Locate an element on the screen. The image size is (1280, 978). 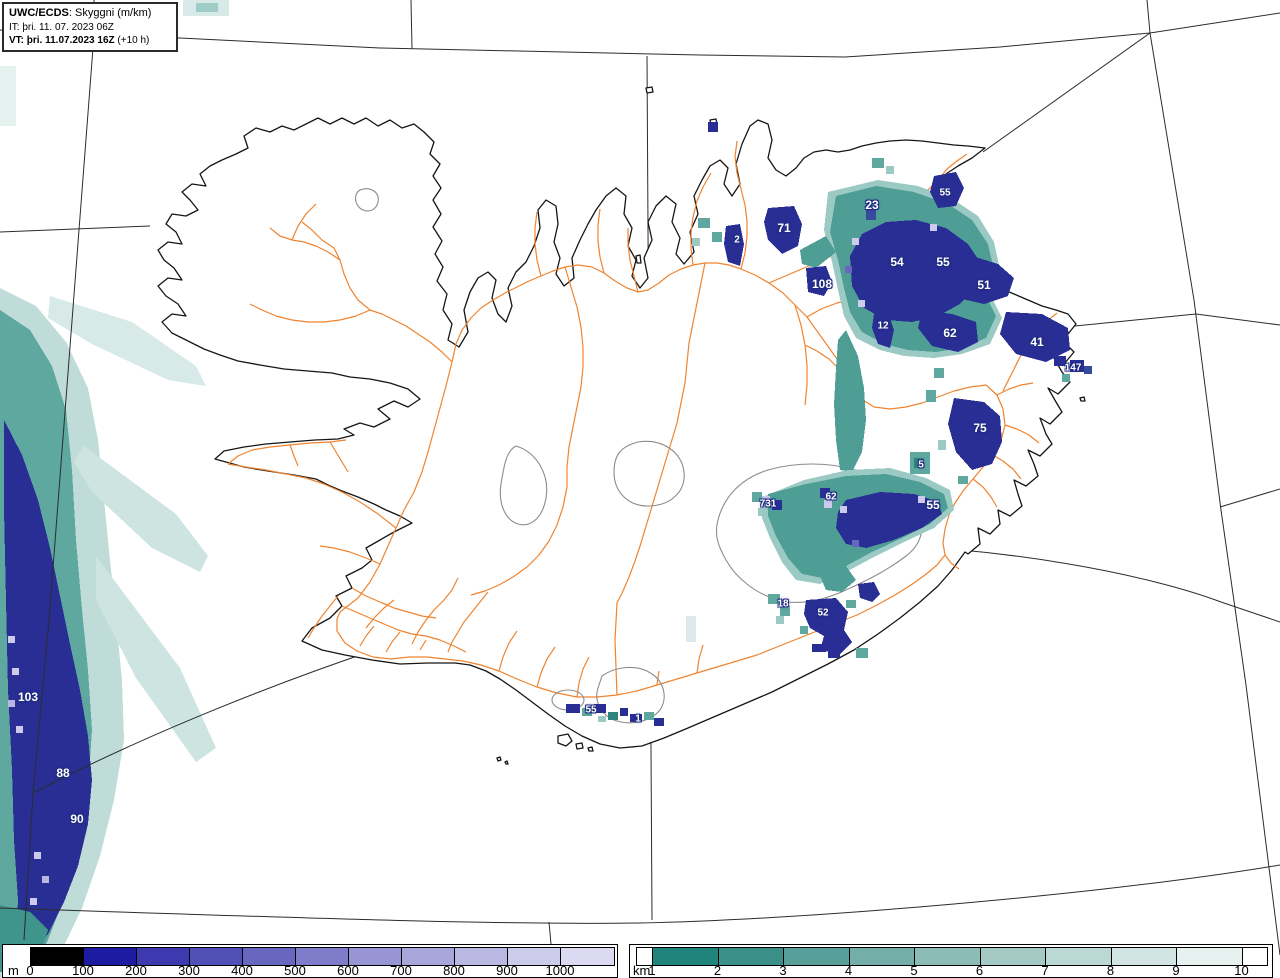
legend-tick: 1000 is located at coordinates (560, 970).